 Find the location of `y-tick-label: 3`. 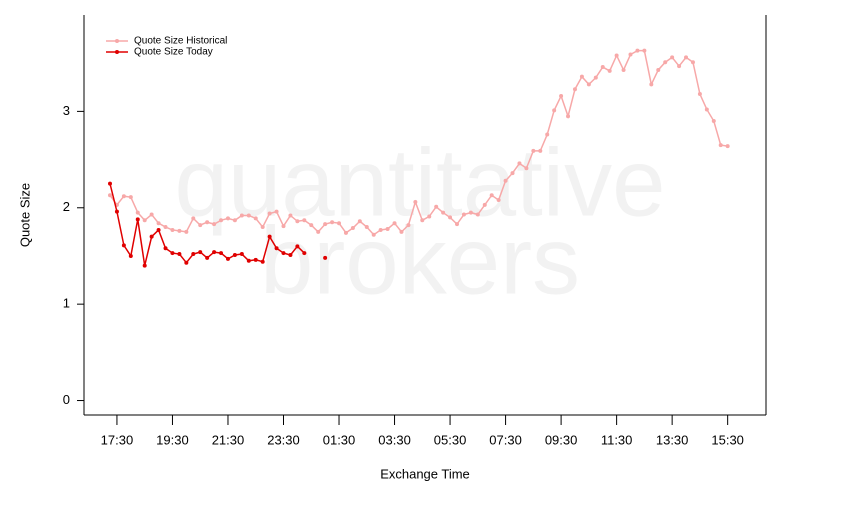

y-tick-label: 3 is located at coordinates (66, 110).